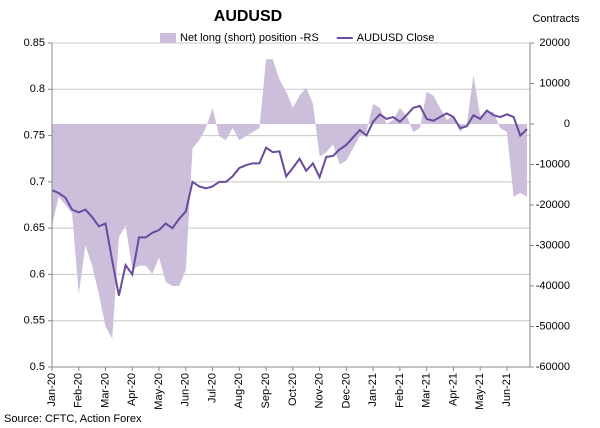 This screenshot has height=428, width=600. What do you see at coordinates (554, 43) in the screenshot?
I see `y2-tick-label: 20000` at bounding box center [554, 43].